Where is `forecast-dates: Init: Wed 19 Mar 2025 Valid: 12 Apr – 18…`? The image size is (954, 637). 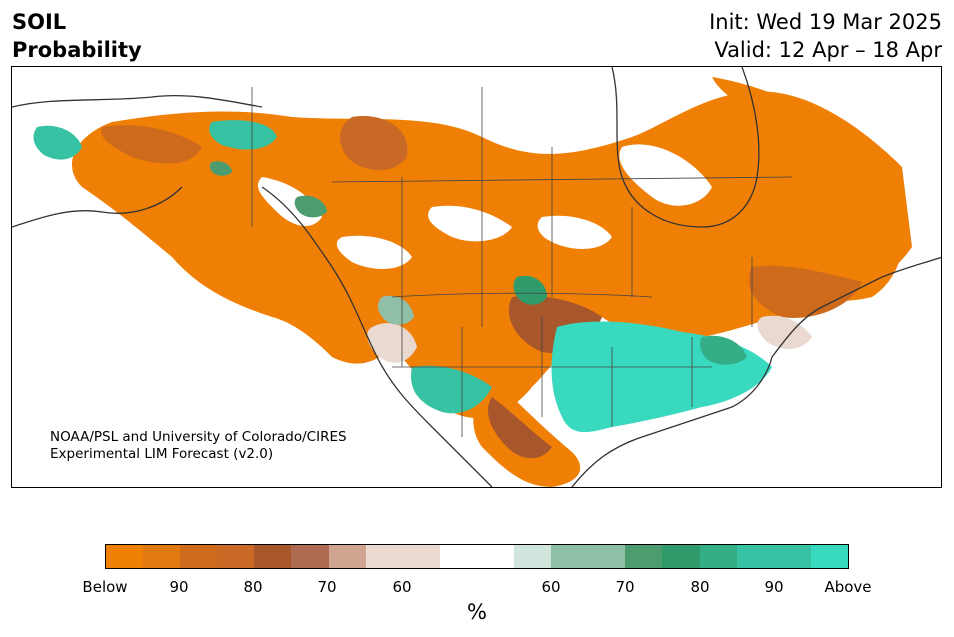 forecast-dates: Init: Wed 19 Mar 2025 Valid: 12 Apr – 18… is located at coordinates (825, 36).